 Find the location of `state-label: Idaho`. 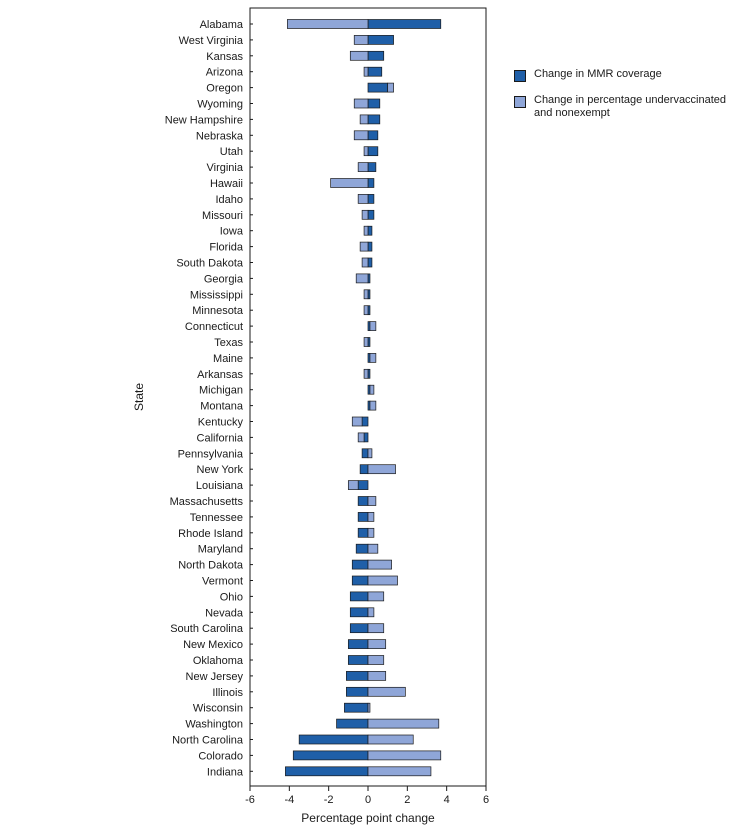

state-label: Idaho is located at coordinates (229, 200).